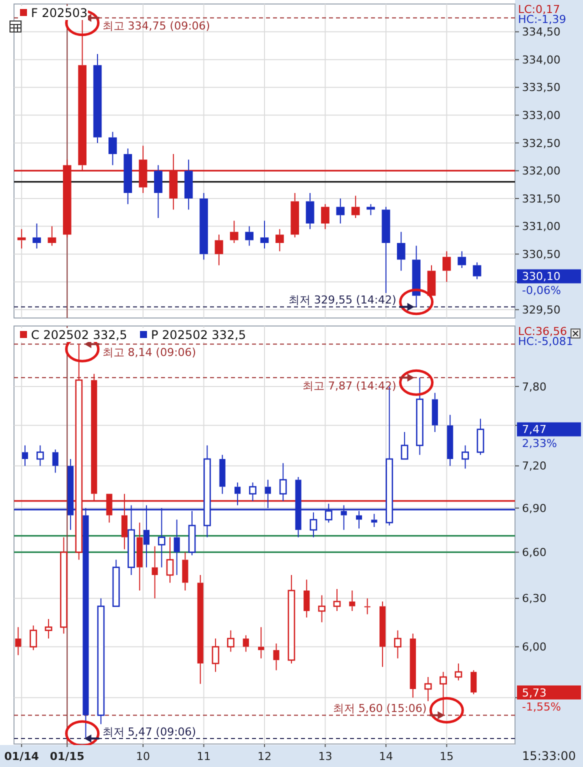  Describe the element at coordinates (539, 443) in the screenshot. I see `text: 2,33%` at that location.